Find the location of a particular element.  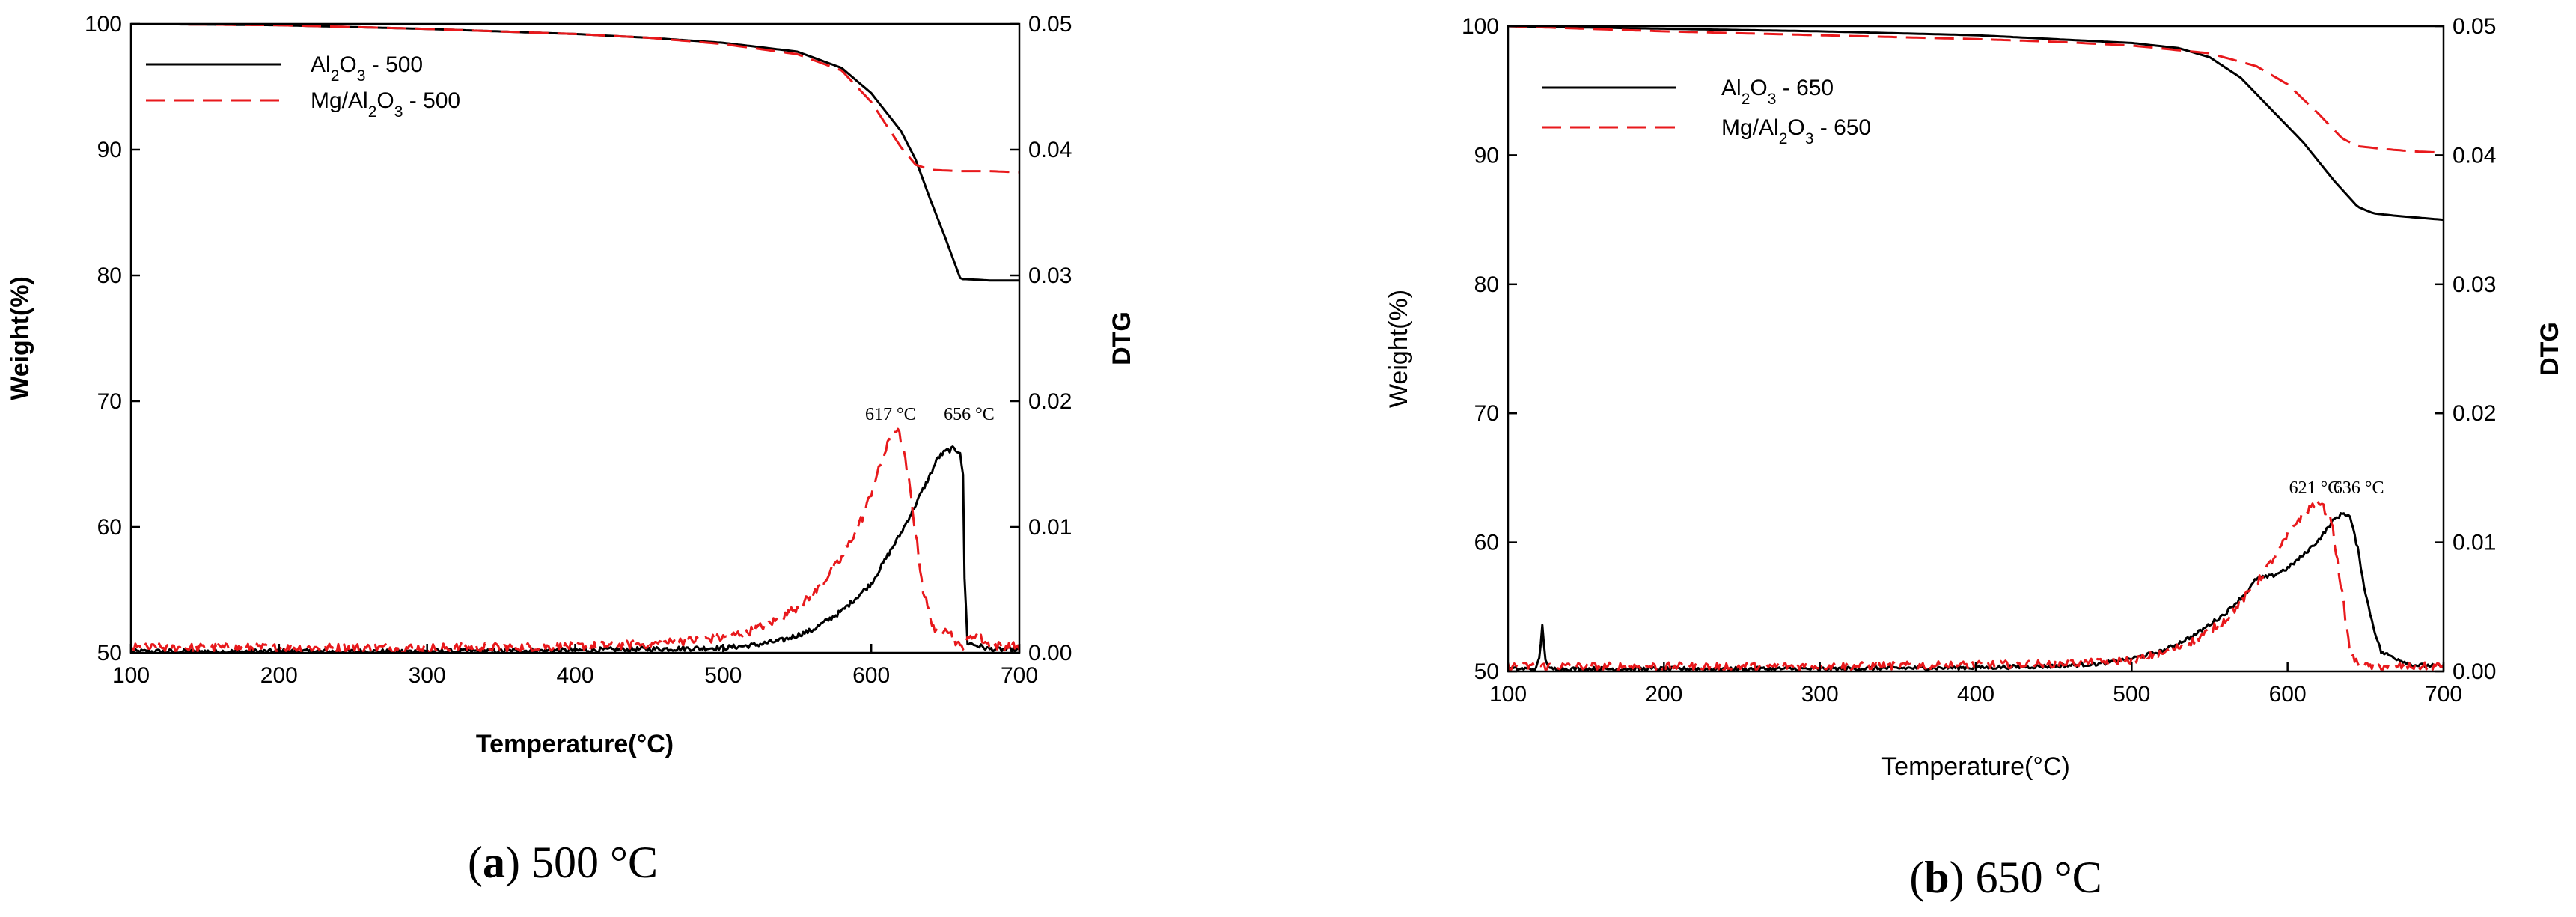

legend-label: Al2O3 - 650 is located at coordinates (1777, 92).